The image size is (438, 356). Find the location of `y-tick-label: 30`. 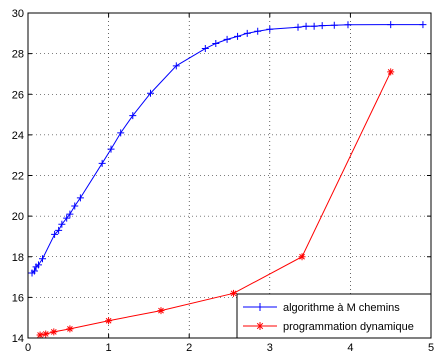

y-tick-label: 30 is located at coordinates (18, 14).